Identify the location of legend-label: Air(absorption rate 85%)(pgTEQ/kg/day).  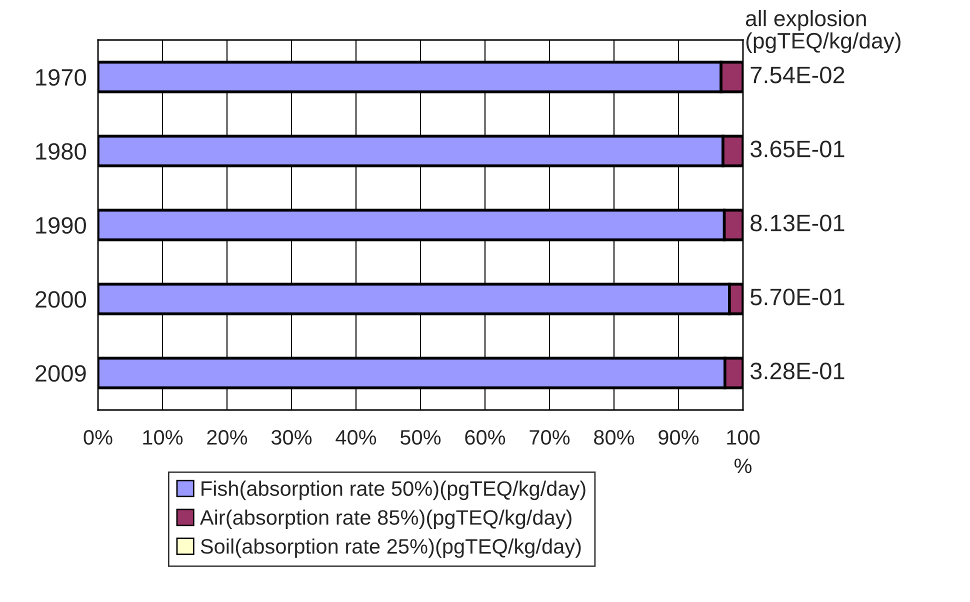
(386, 519).